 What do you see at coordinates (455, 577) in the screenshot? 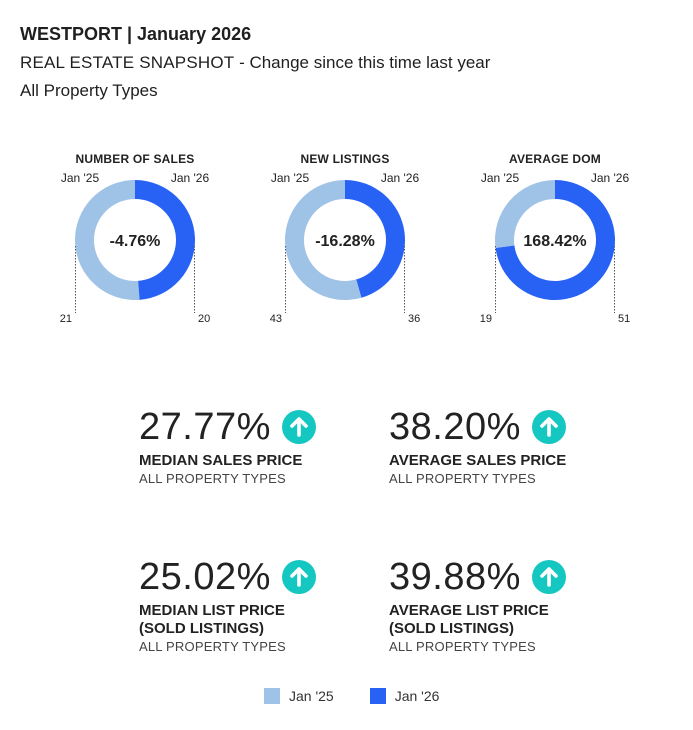
I see `kpi-value: 39.88%` at bounding box center [455, 577].